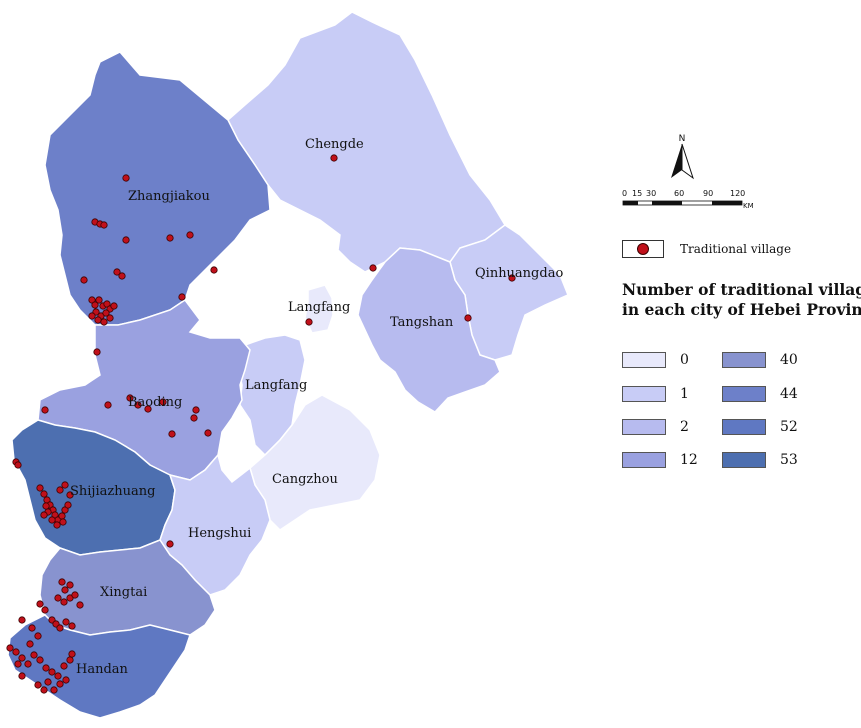 This screenshot has width=861, height=728. I want to click on legend-class-53: 53, so click(760, 460).